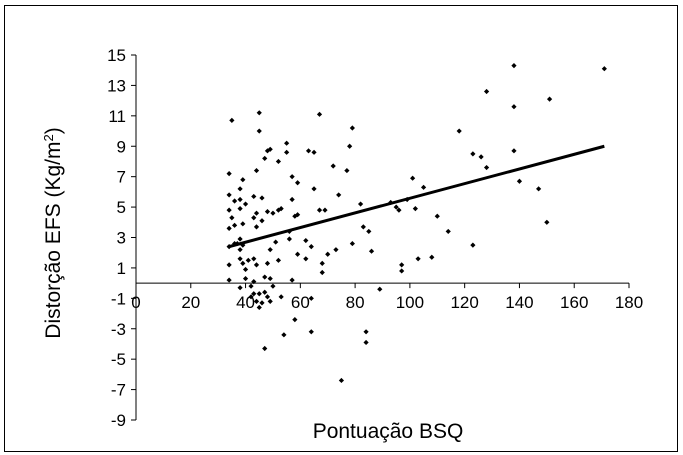 This screenshot has width=683, height=455. Describe the element at coordinates (118, 420) in the screenshot. I see `y-tick-label: -9` at that location.